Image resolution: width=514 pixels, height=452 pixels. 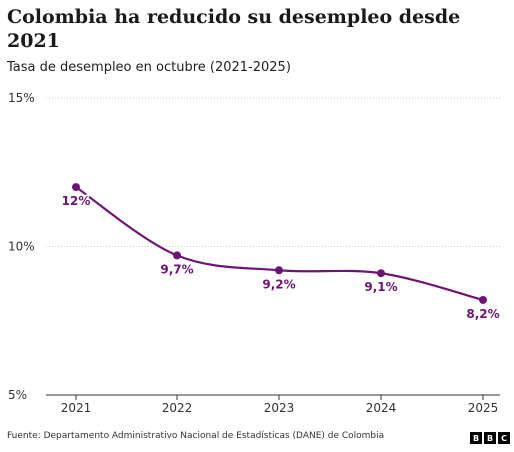 I want to click on y-tick-label: 10%, so click(x=21, y=247).